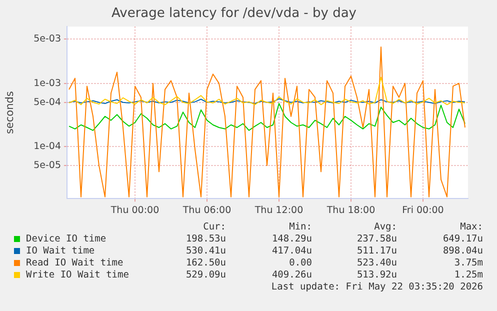 This screenshot has width=497, height=311. What do you see at coordinates (462, 238) in the screenshot?
I see `text: 649.17u` at bounding box center [462, 238].